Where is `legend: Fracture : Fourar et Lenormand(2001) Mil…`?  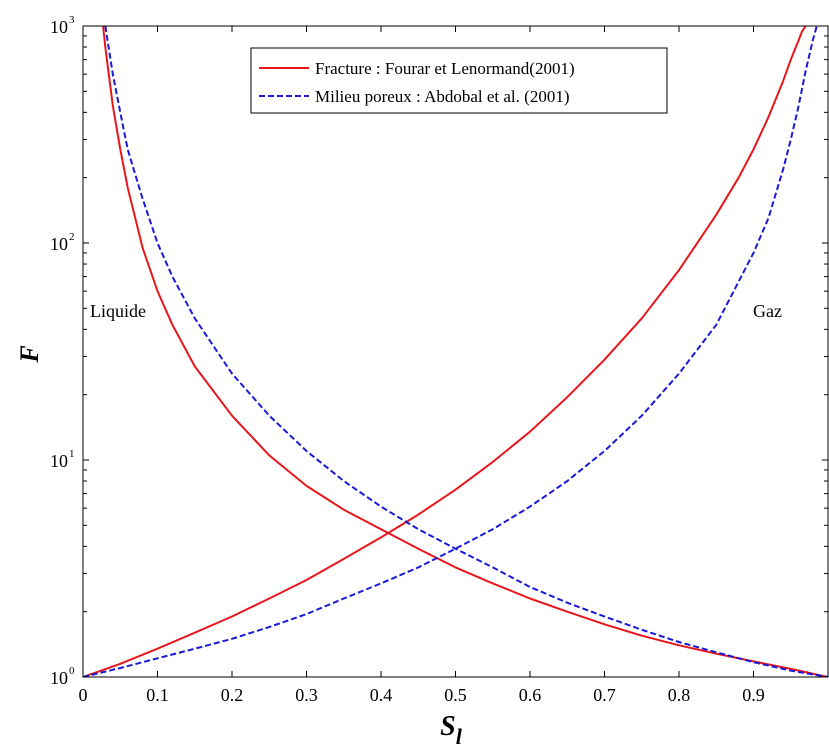 legend: Fracture : Fourar et Lenormand(2001) Mil… is located at coordinates (459, 80).